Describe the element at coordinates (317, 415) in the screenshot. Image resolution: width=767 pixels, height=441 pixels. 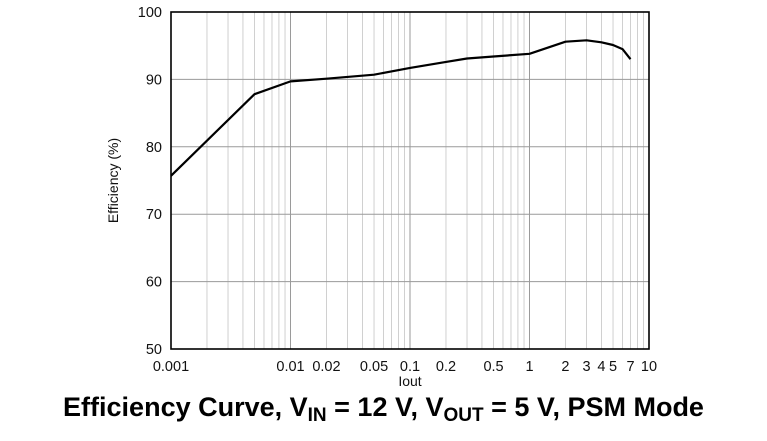
I see `caption-subscript-in: IN` at that location.